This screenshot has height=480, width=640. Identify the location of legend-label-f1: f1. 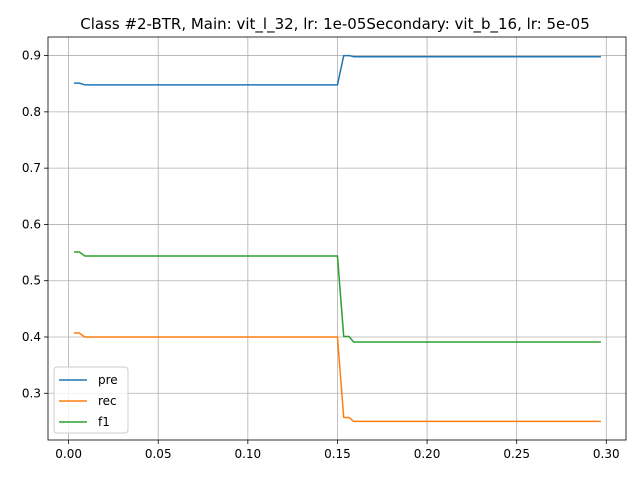
(104, 422).